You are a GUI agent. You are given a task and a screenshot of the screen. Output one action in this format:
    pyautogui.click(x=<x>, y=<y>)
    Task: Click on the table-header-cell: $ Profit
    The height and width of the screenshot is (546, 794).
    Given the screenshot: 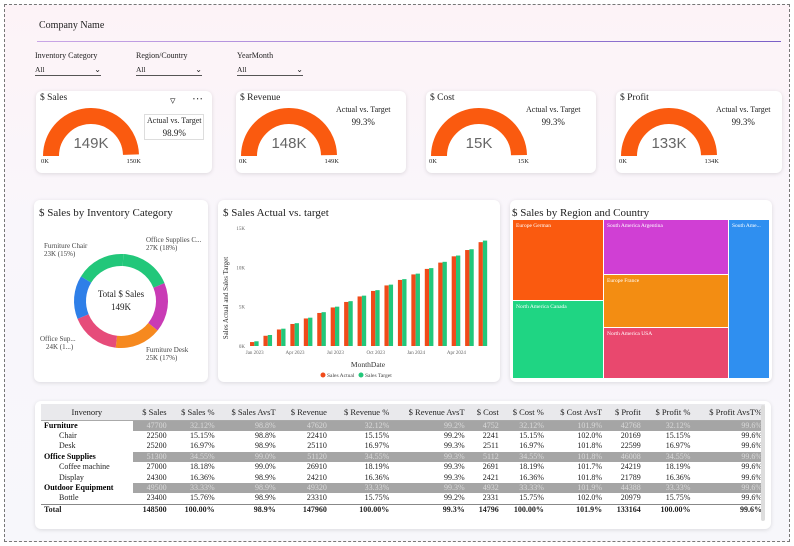 What is the action you would take?
    pyautogui.click(x=624, y=412)
    